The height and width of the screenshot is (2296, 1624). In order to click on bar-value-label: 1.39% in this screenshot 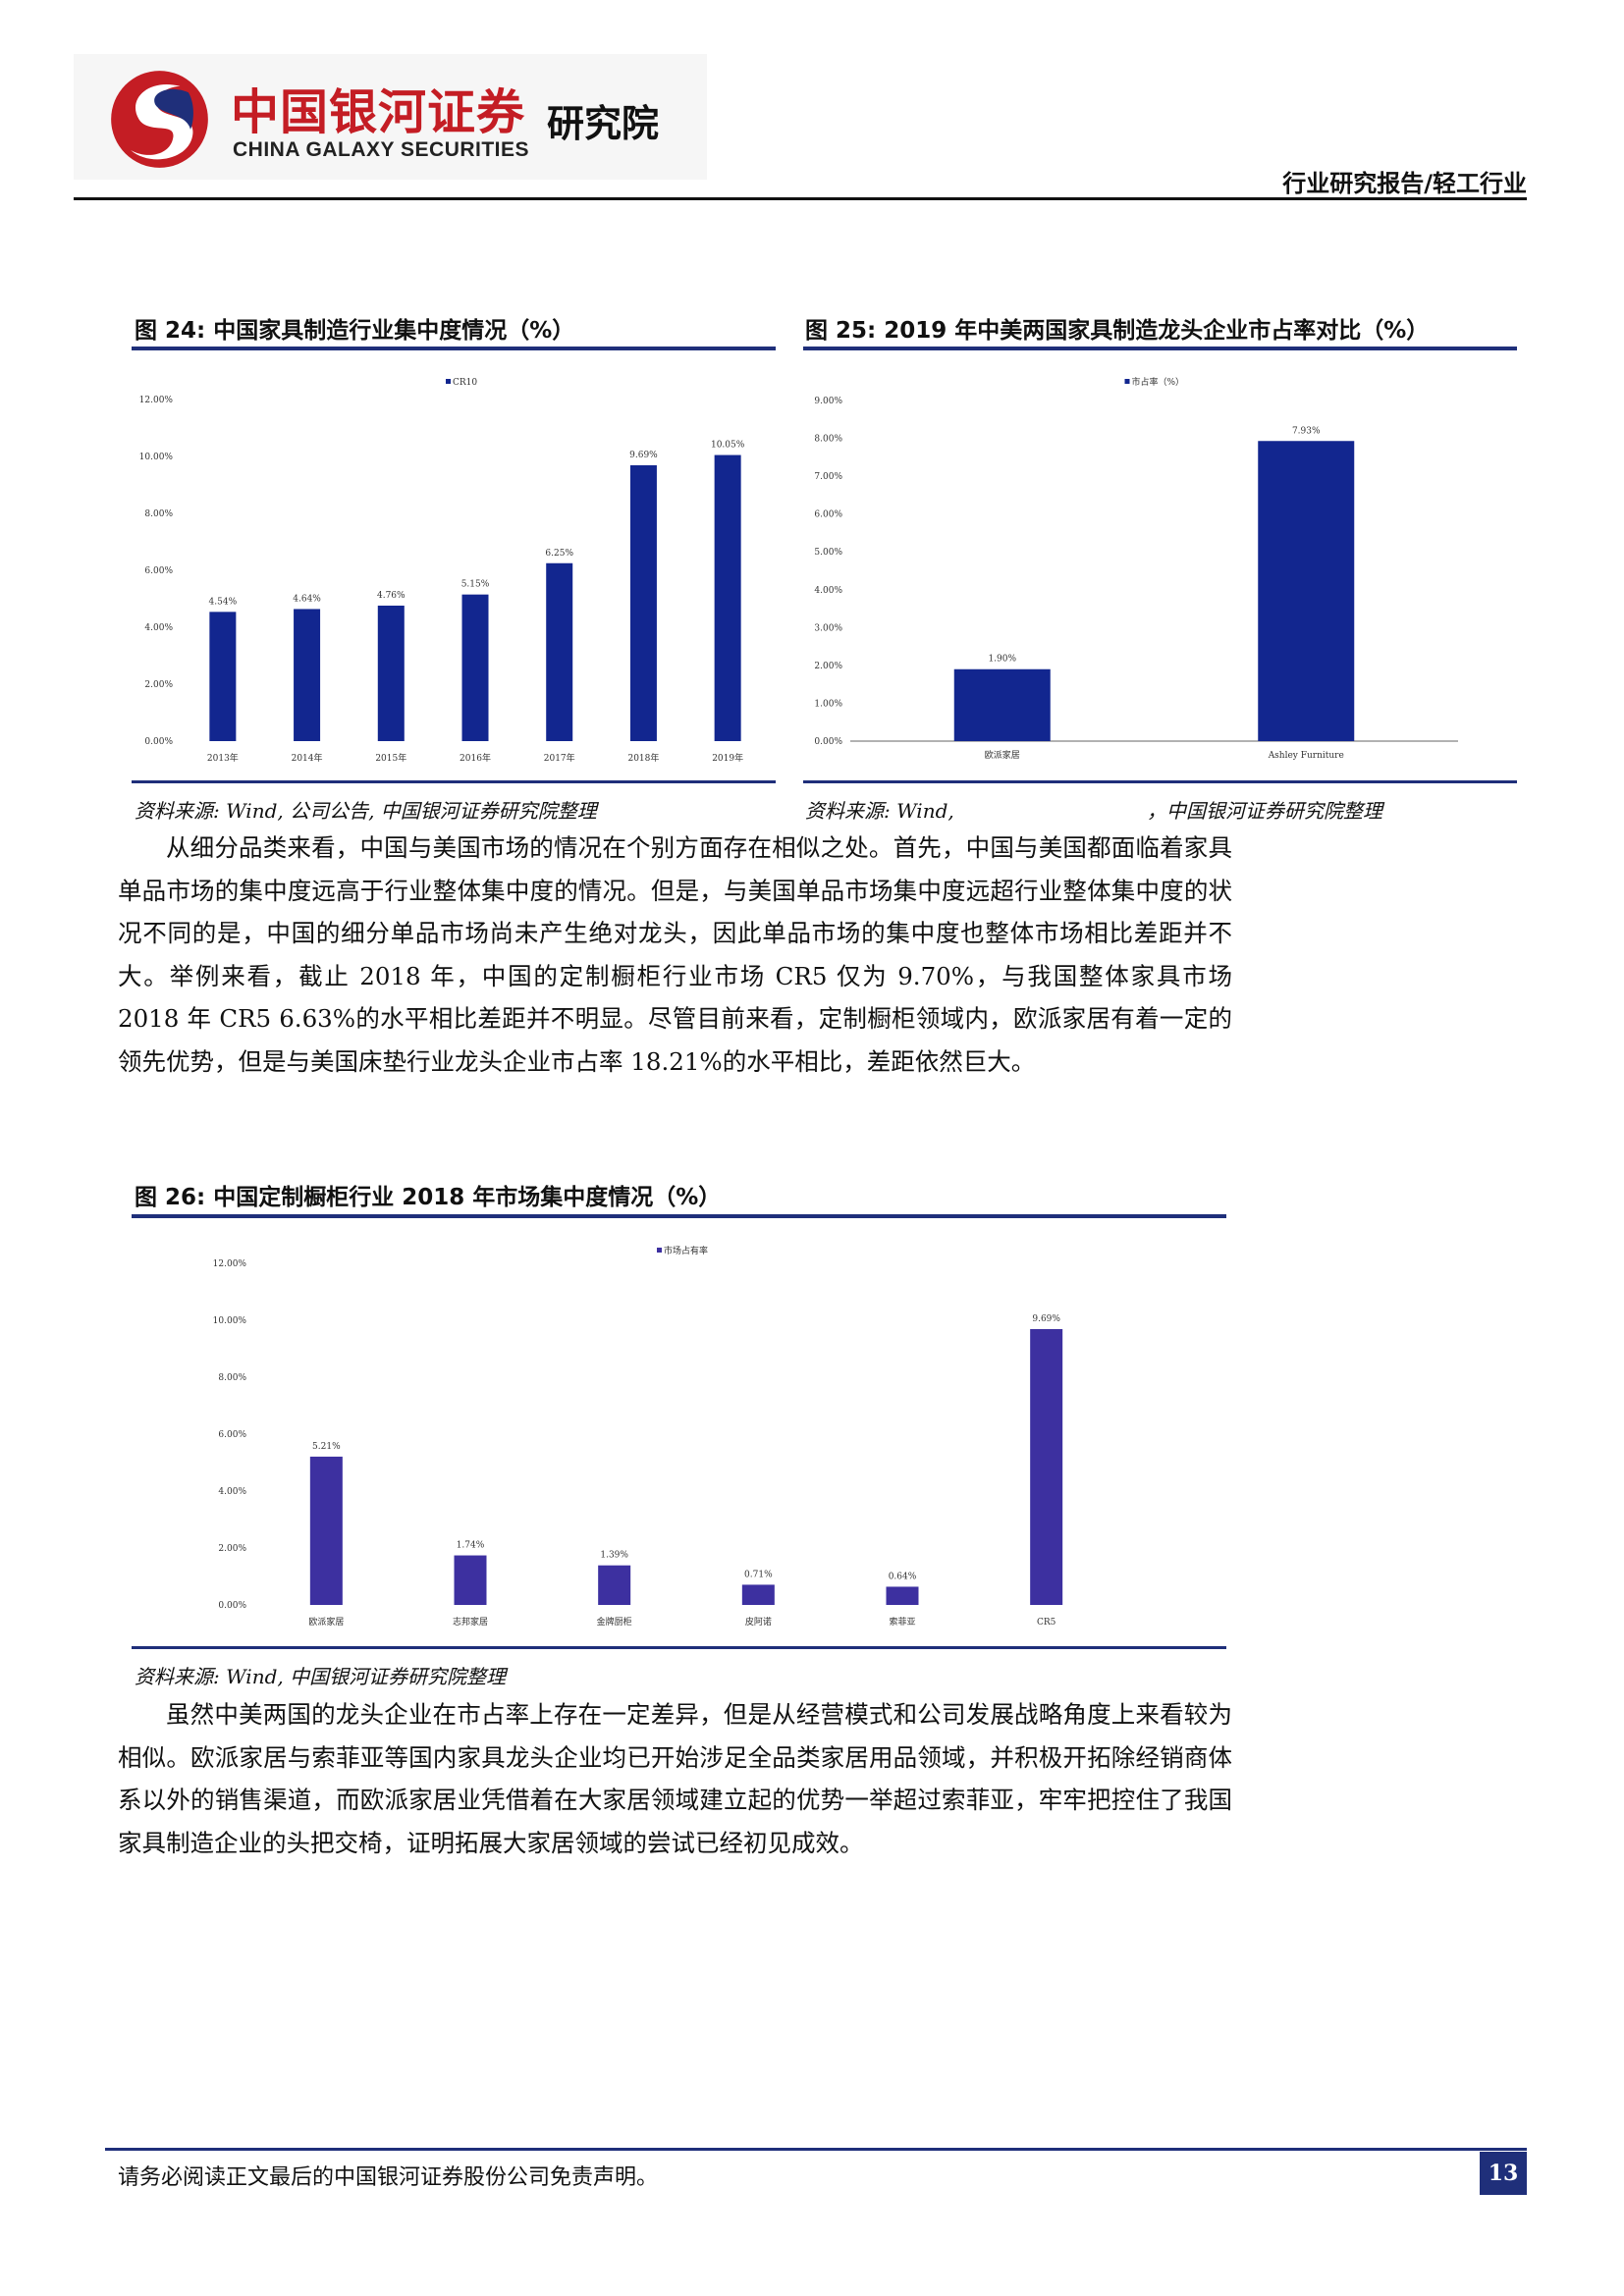, I will do `click(614, 1556)`.